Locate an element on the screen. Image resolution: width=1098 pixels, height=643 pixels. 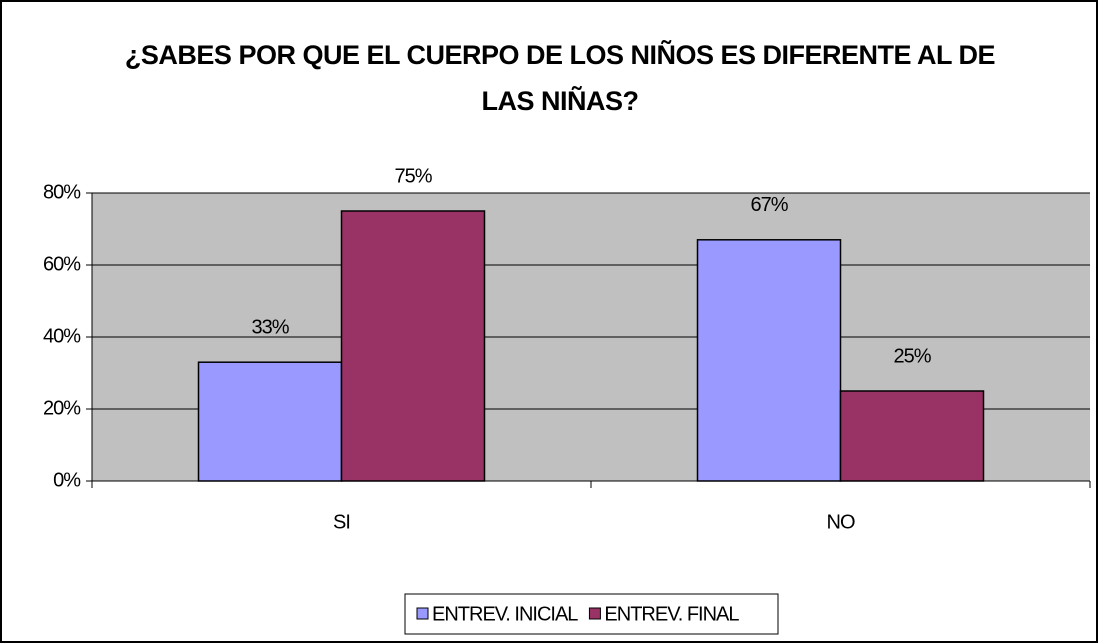
x-tick-label: NO is located at coordinates (841, 522).